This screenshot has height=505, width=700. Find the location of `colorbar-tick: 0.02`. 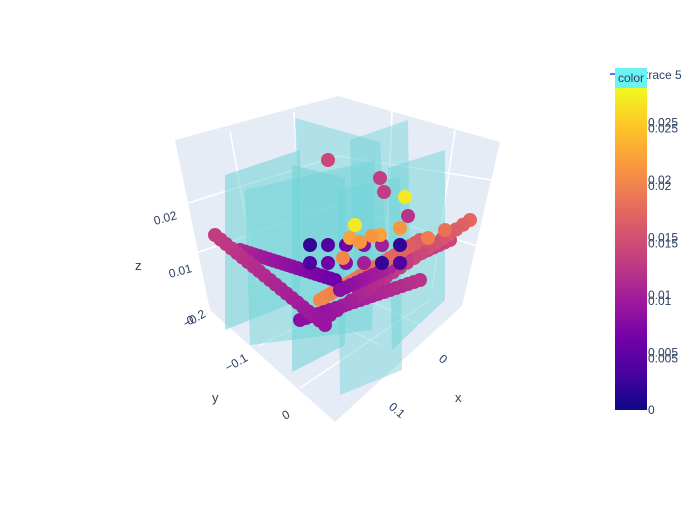

colorbar-tick: 0.02 is located at coordinates (660, 180).